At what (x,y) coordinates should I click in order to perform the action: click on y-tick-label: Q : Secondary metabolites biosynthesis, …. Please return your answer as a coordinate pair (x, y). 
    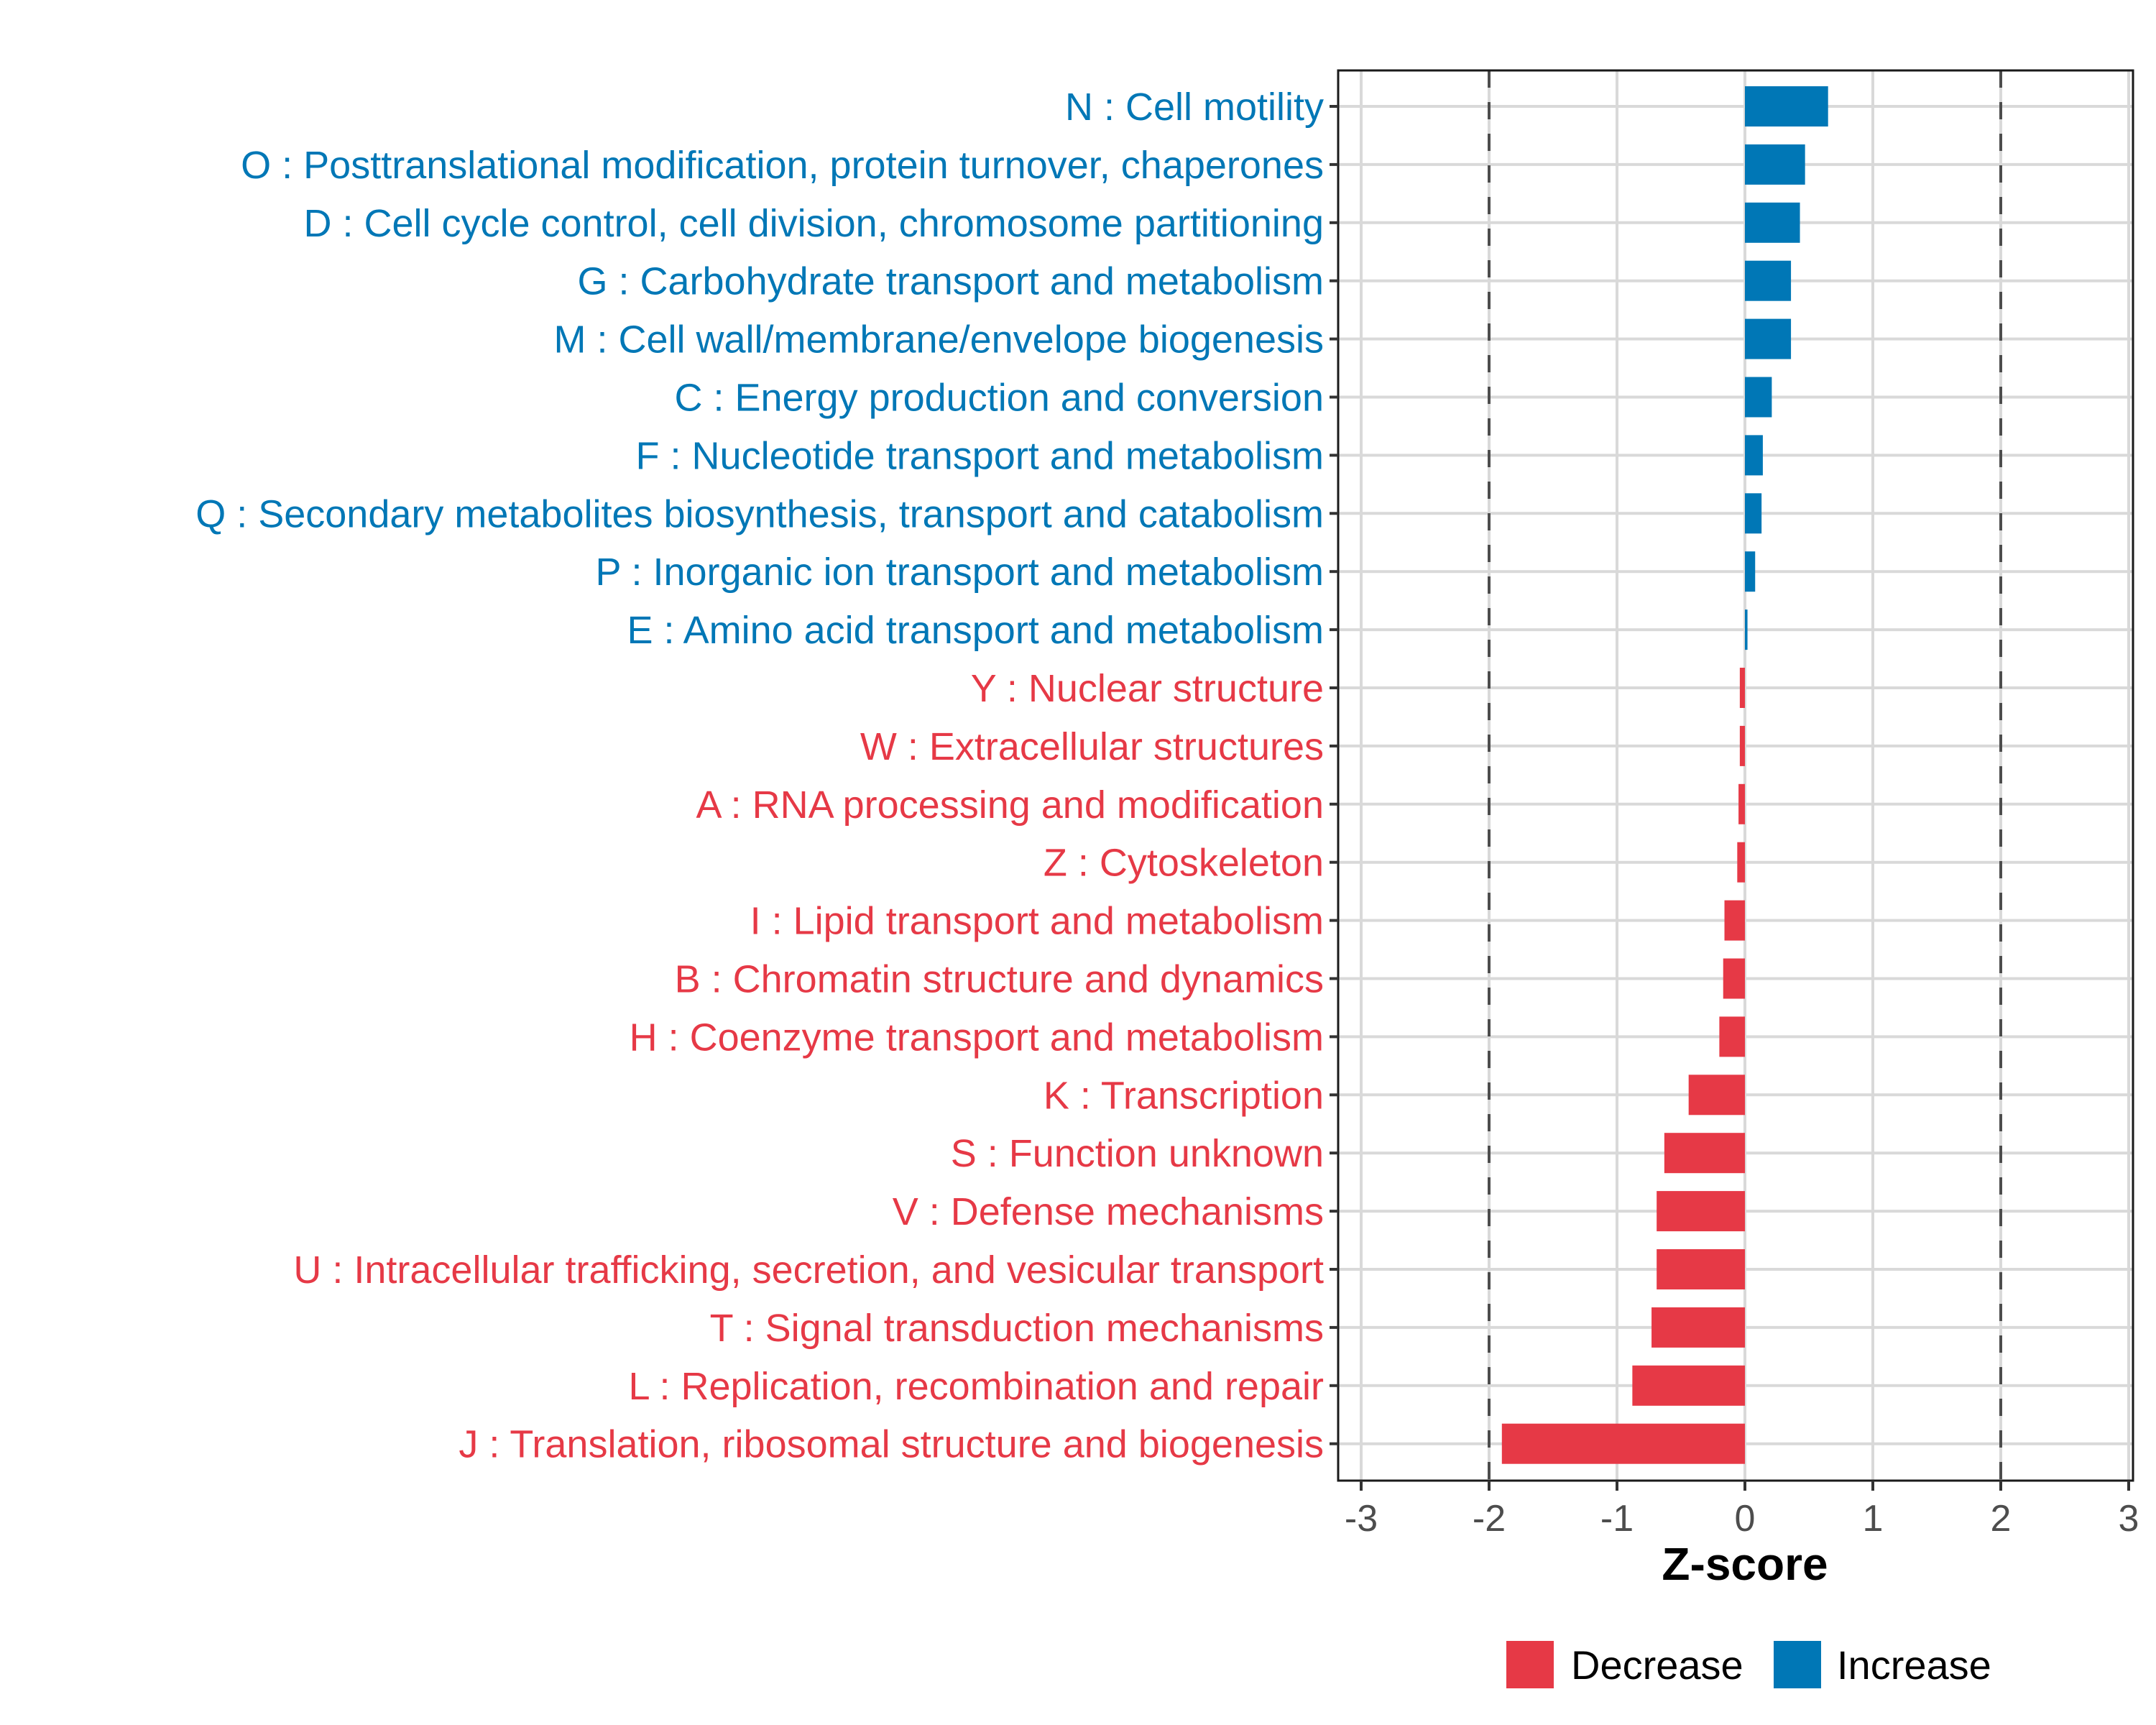
    Looking at the image, I should click on (759, 513).